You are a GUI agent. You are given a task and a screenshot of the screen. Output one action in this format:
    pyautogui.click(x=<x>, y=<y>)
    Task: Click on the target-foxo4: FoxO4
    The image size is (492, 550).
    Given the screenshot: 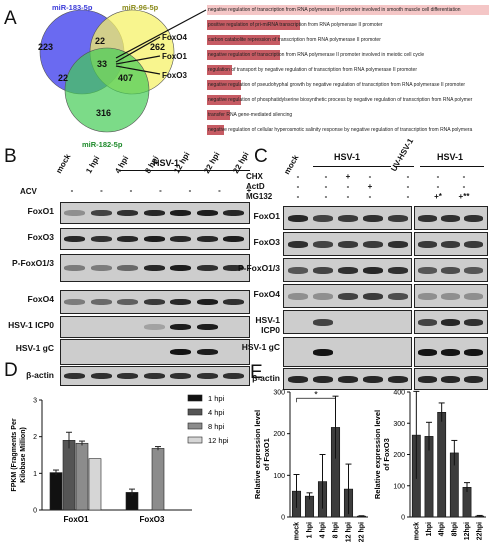 What is the action you would take?
    pyautogui.click(x=174, y=37)
    